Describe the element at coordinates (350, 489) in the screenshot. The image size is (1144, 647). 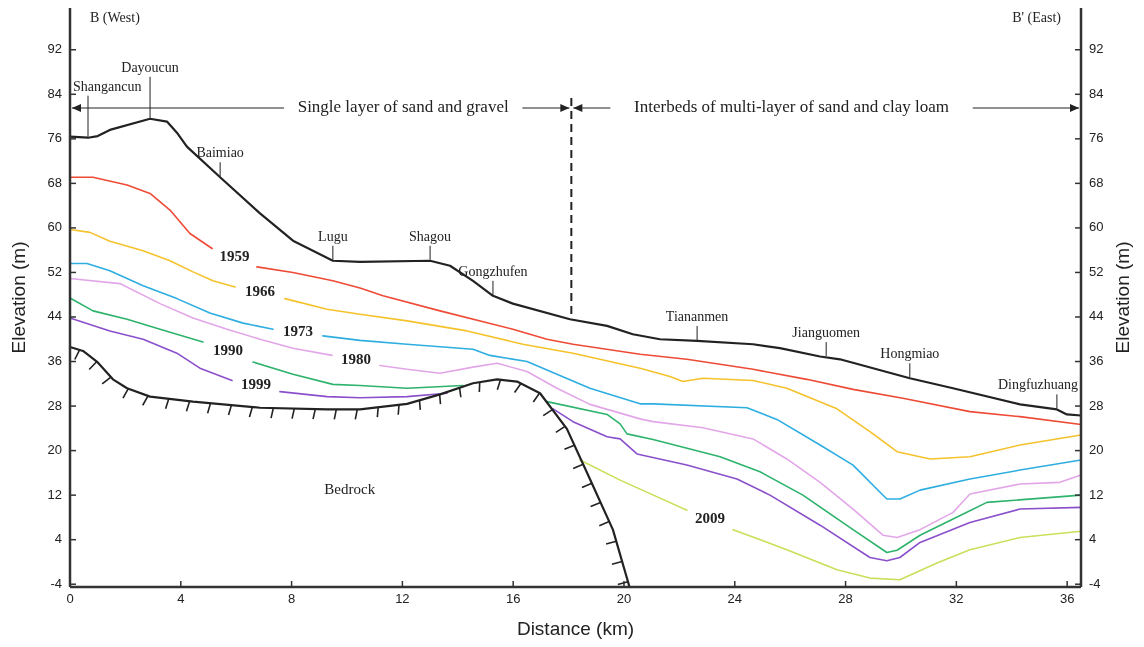
I see `annotation: Bedrock` at that location.